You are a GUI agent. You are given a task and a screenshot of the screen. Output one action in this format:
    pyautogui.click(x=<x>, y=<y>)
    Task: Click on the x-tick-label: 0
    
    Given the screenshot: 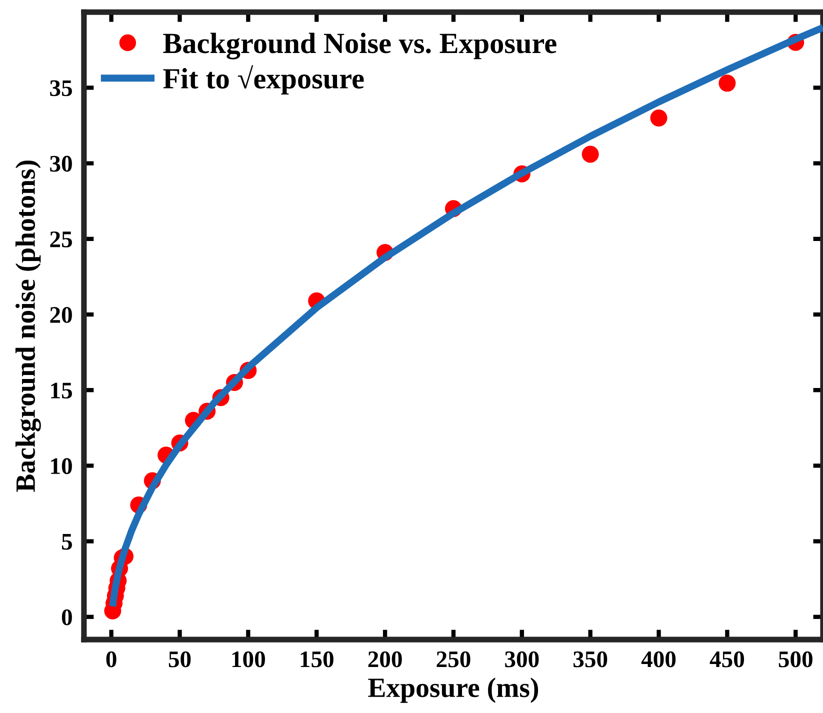 What is the action you would take?
    pyautogui.click(x=111, y=659)
    